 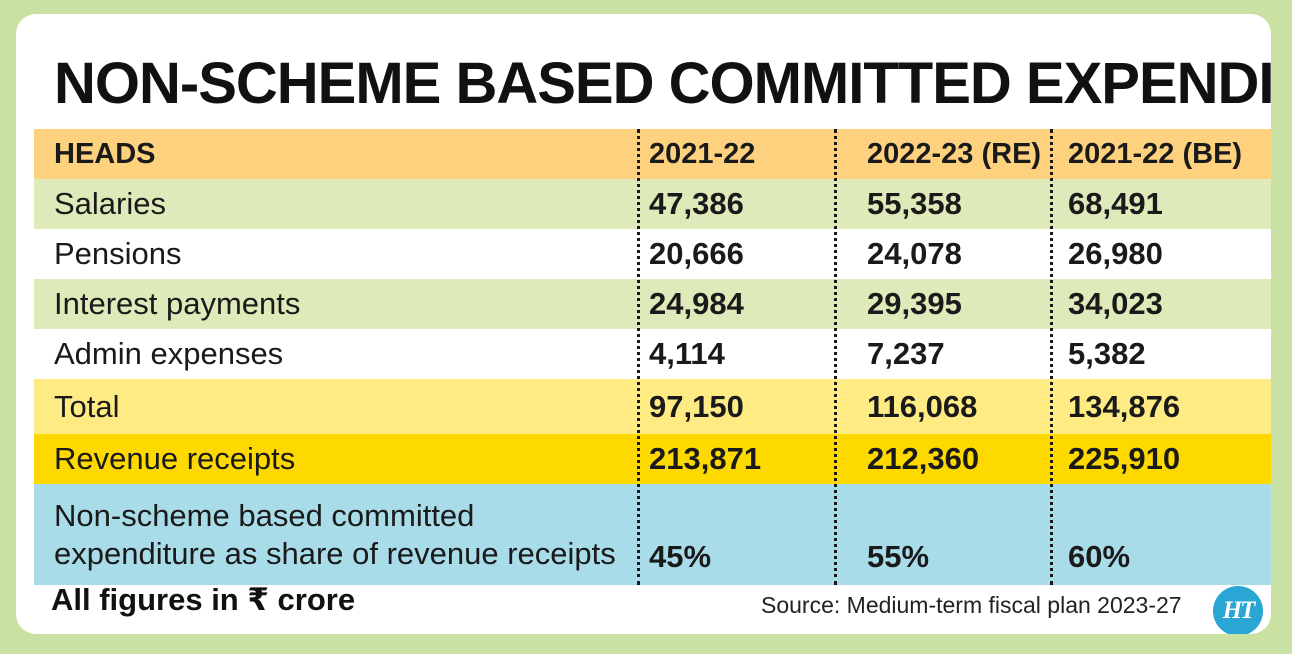 I want to click on table-row-admin-expenses: Admin expenses 4,114 7,237 5,382, so click(x=652, y=354).